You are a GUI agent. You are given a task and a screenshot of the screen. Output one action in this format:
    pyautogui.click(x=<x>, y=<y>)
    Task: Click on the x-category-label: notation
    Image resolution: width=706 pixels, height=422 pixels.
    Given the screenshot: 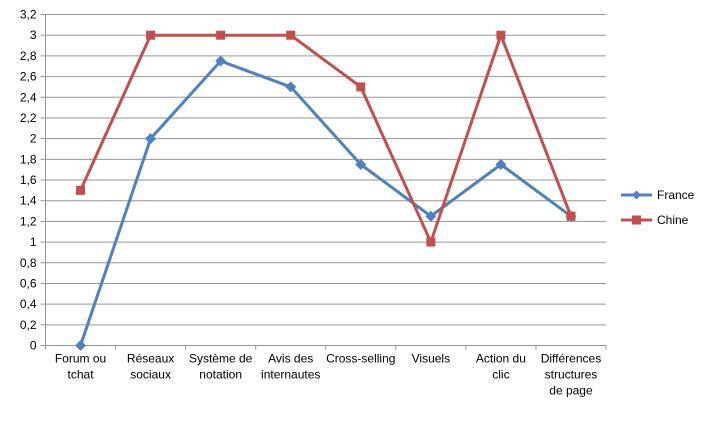 What is the action you would take?
    pyautogui.click(x=220, y=375)
    